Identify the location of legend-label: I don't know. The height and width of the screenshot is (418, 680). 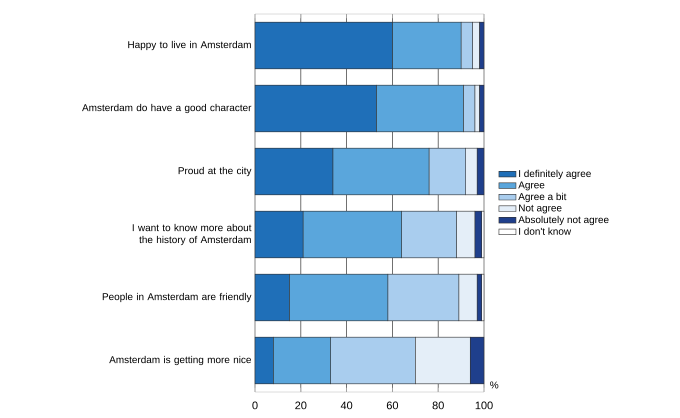
(545, 231).